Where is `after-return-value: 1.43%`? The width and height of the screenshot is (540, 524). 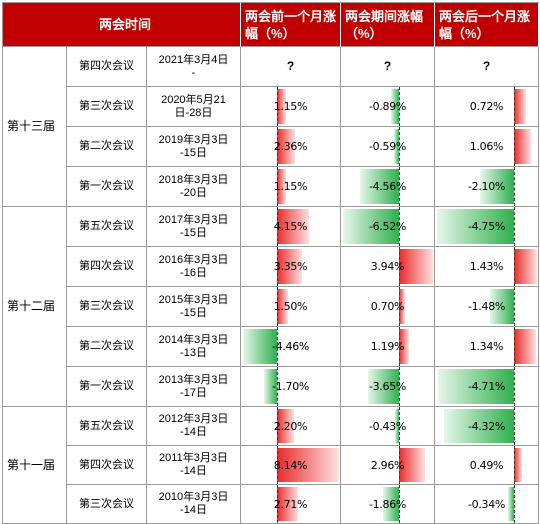
after-return-value: 1.43% is located at coordinates (486, 266).